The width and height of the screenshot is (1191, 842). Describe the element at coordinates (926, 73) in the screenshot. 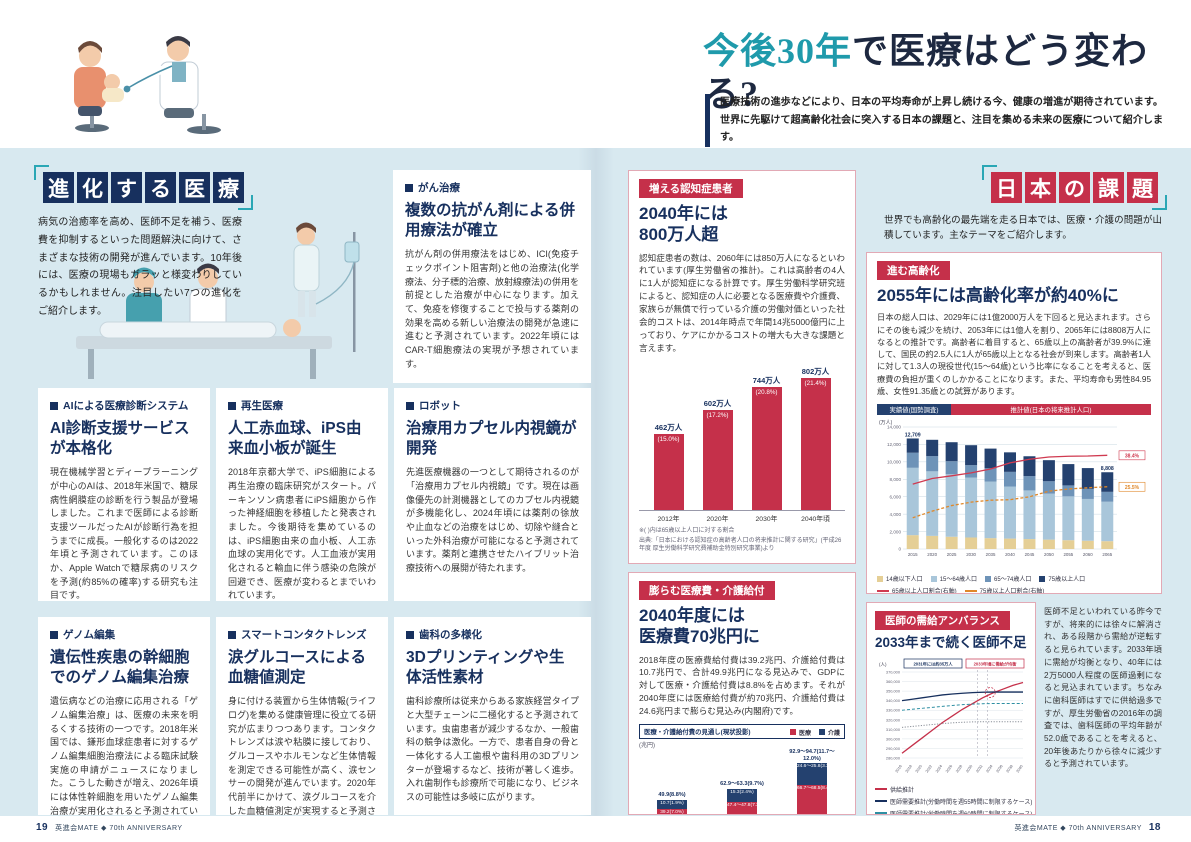

I see `page-title-rest: で医療はどう変わる?` at that location.